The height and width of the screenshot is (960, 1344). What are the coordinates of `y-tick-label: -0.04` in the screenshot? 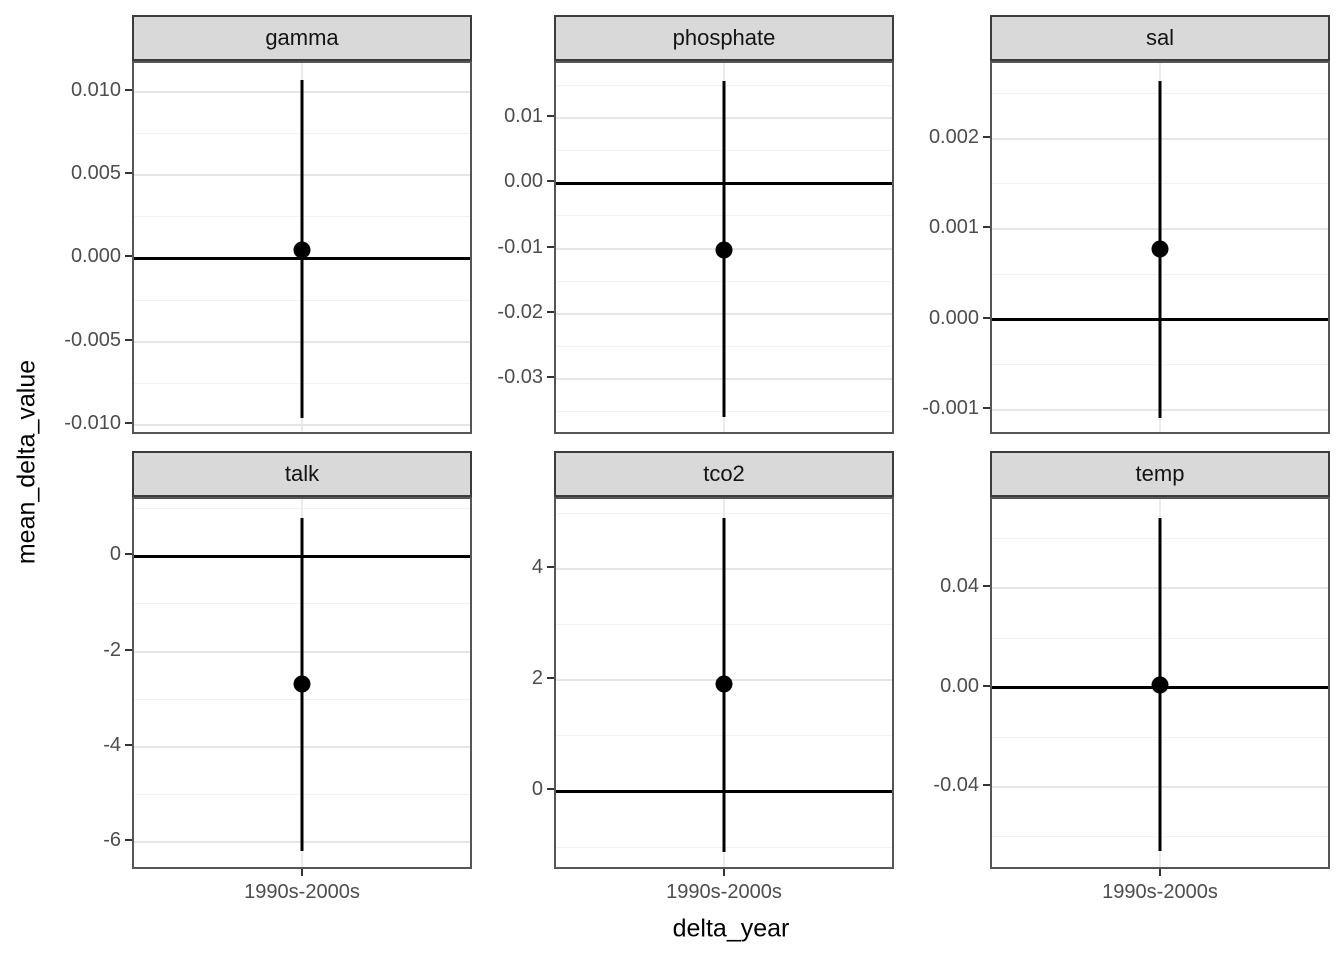 It's located at (956, 785).